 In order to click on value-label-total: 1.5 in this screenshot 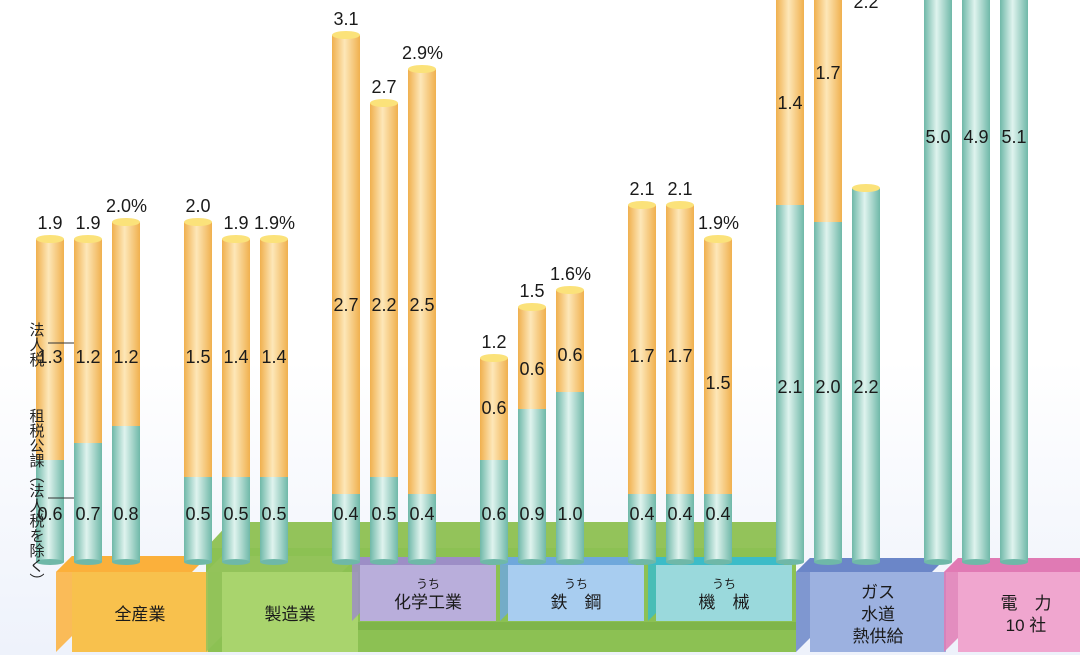, I will do `click(531, 291)`.